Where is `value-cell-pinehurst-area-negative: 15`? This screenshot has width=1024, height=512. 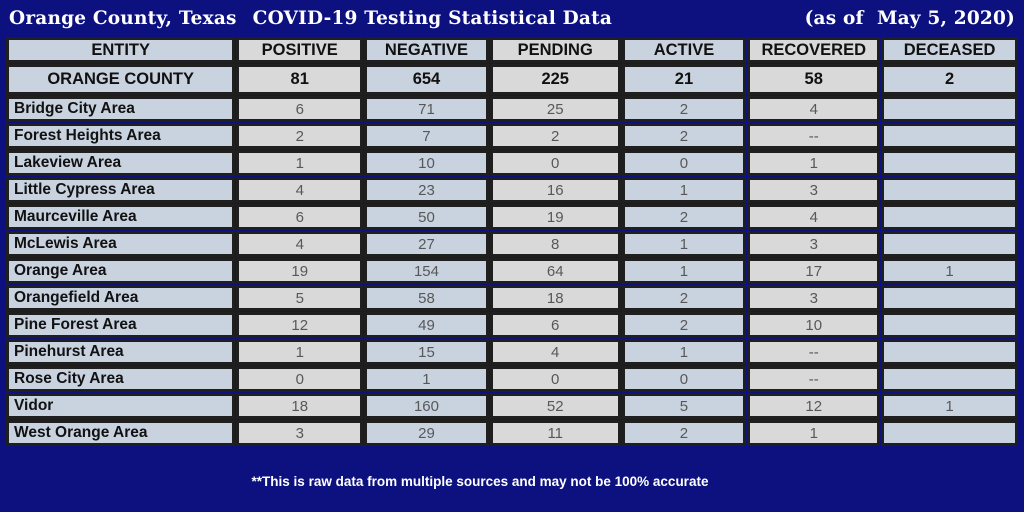
value-cell-pinehurst-area-negative: 15 is located at coordinates (426, 352).